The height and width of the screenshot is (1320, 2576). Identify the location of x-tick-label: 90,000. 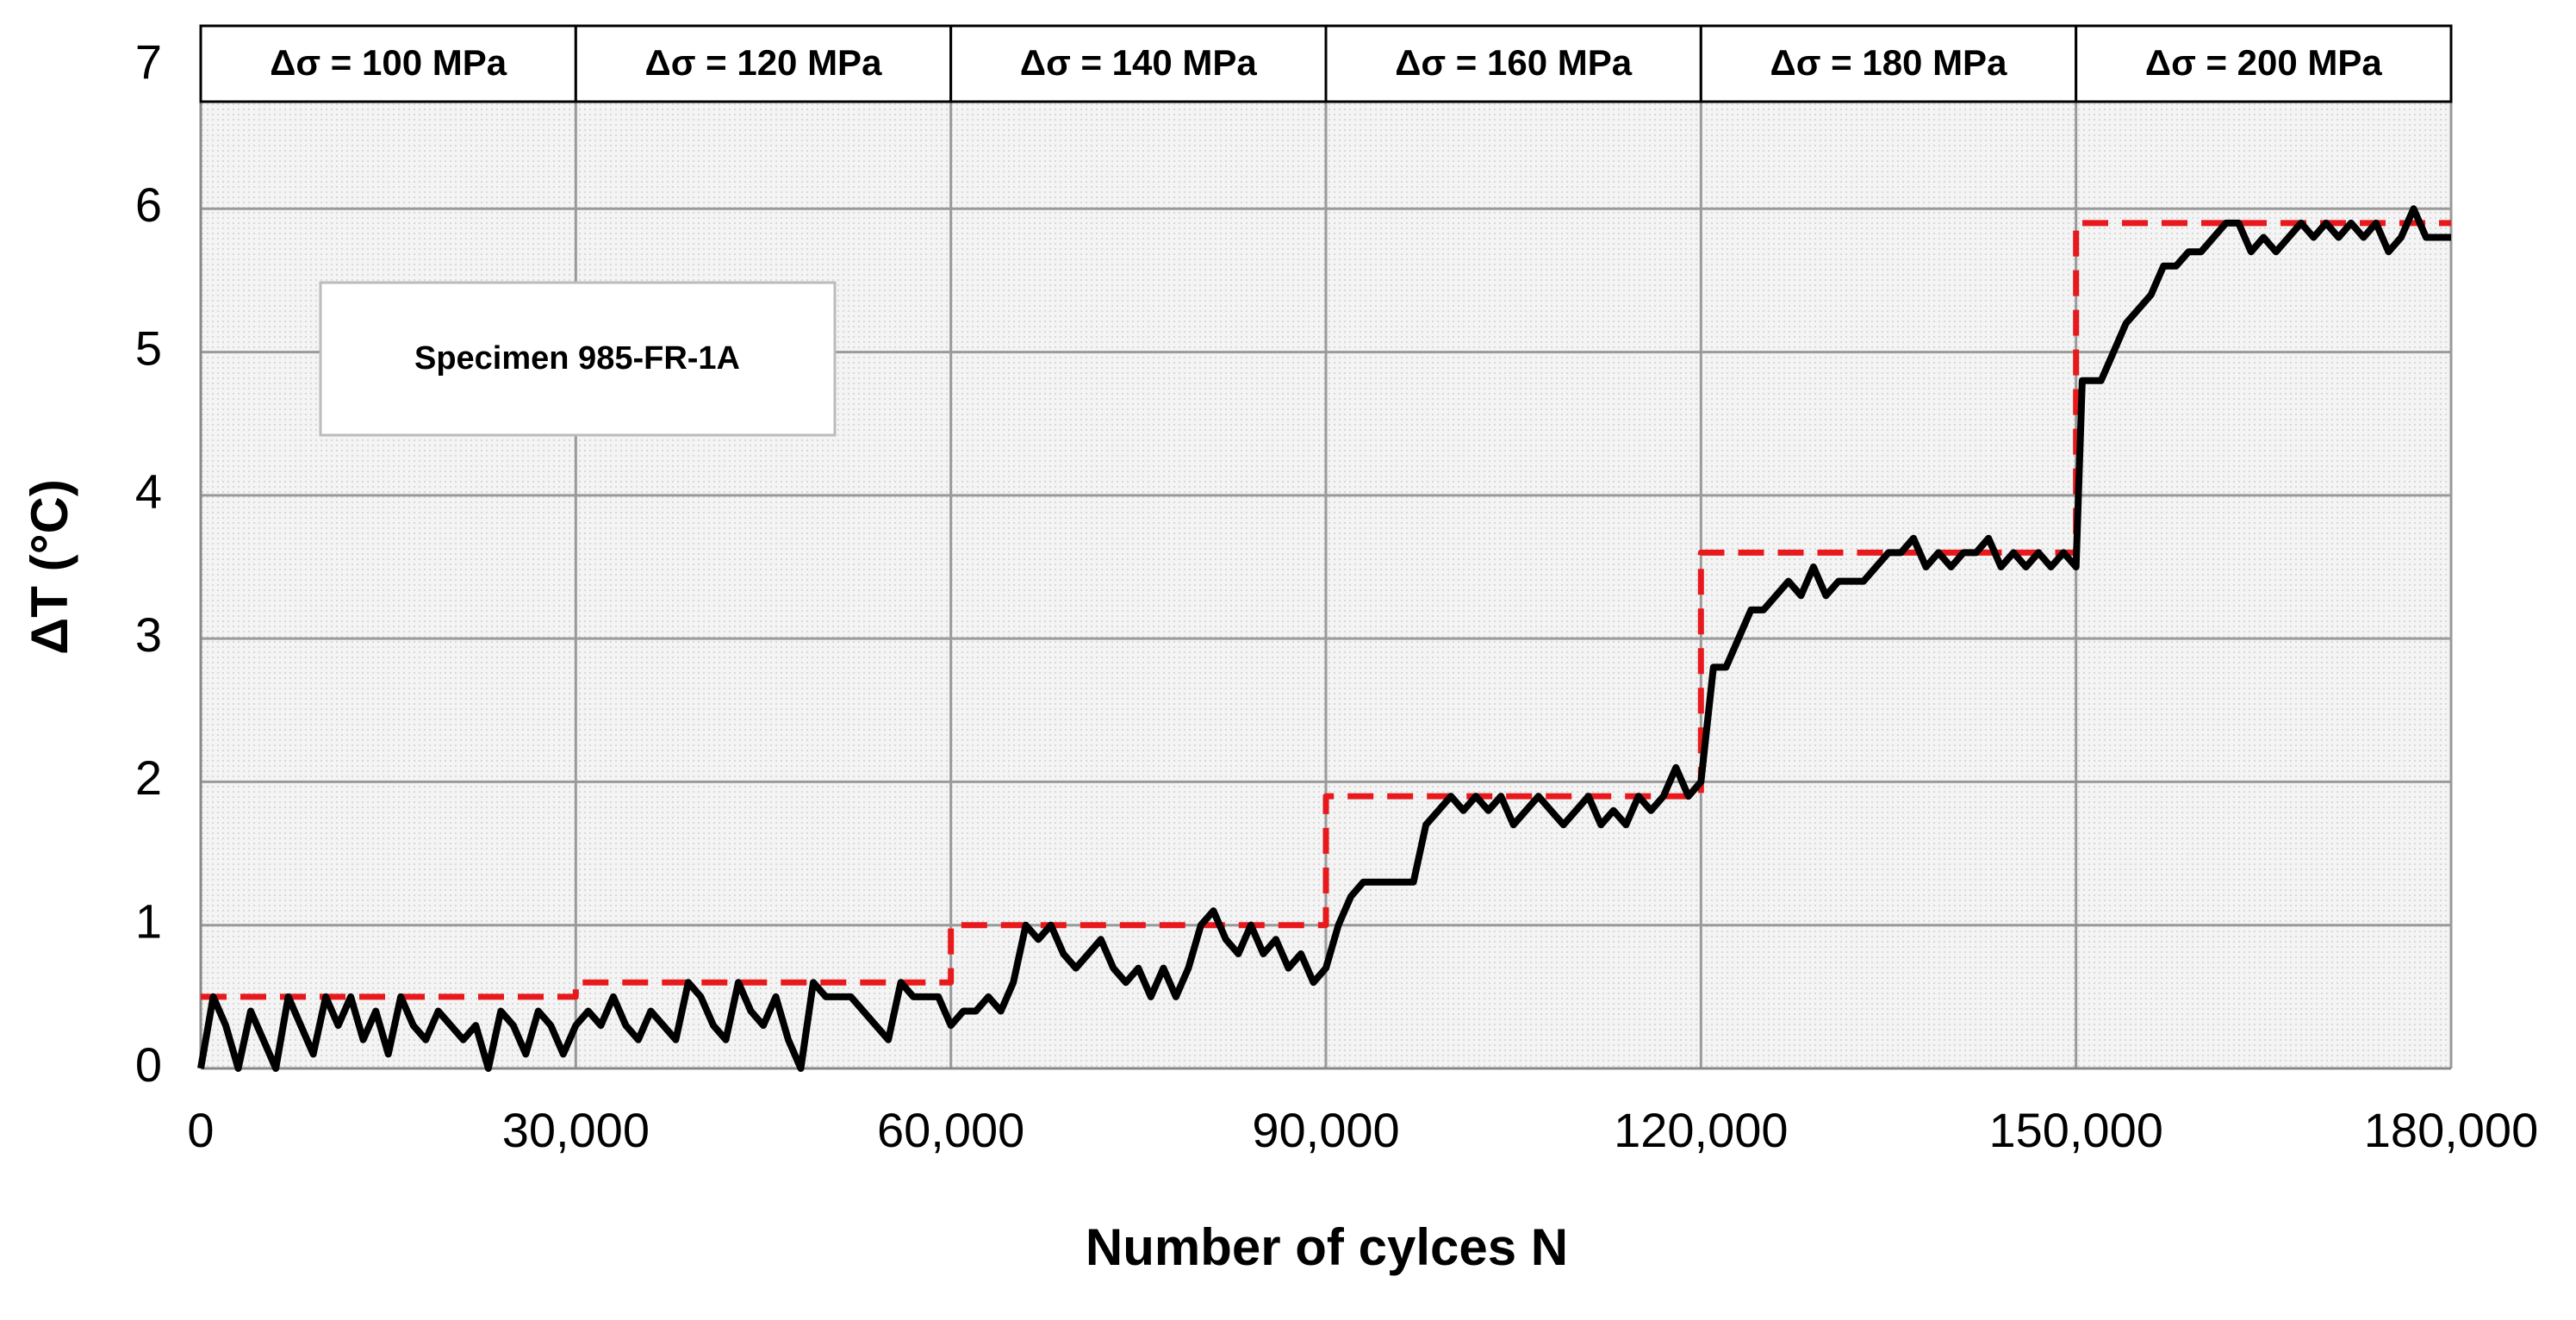
(1326, 1130).